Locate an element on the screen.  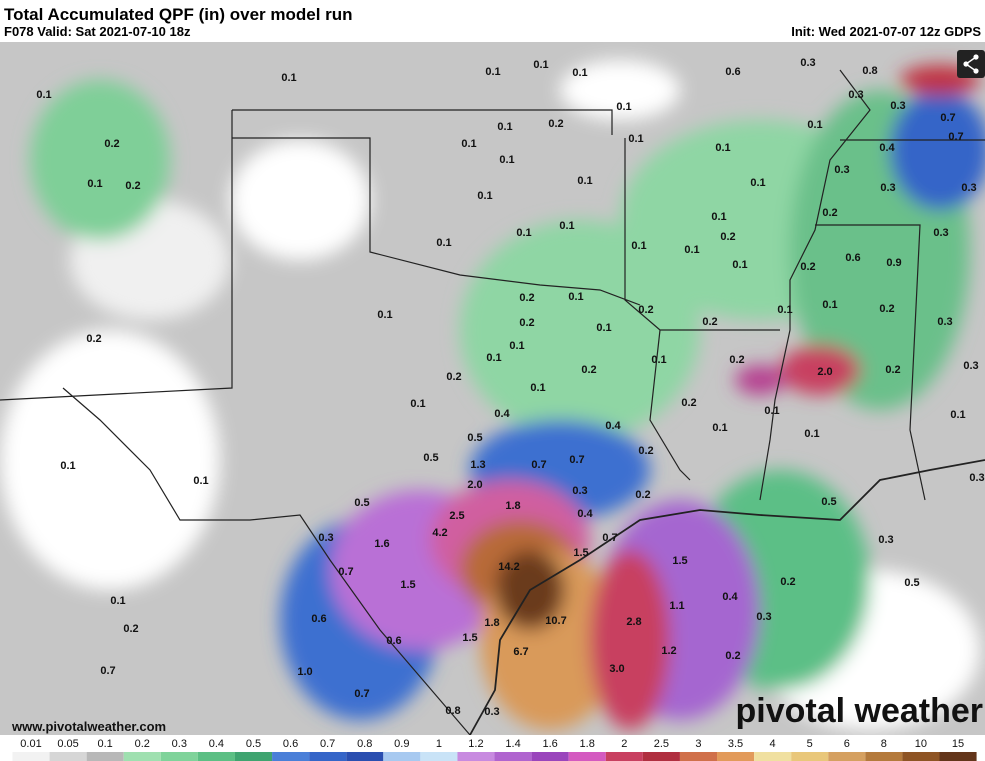
colorbar-label: 8 is located at coordinates (884, 744).